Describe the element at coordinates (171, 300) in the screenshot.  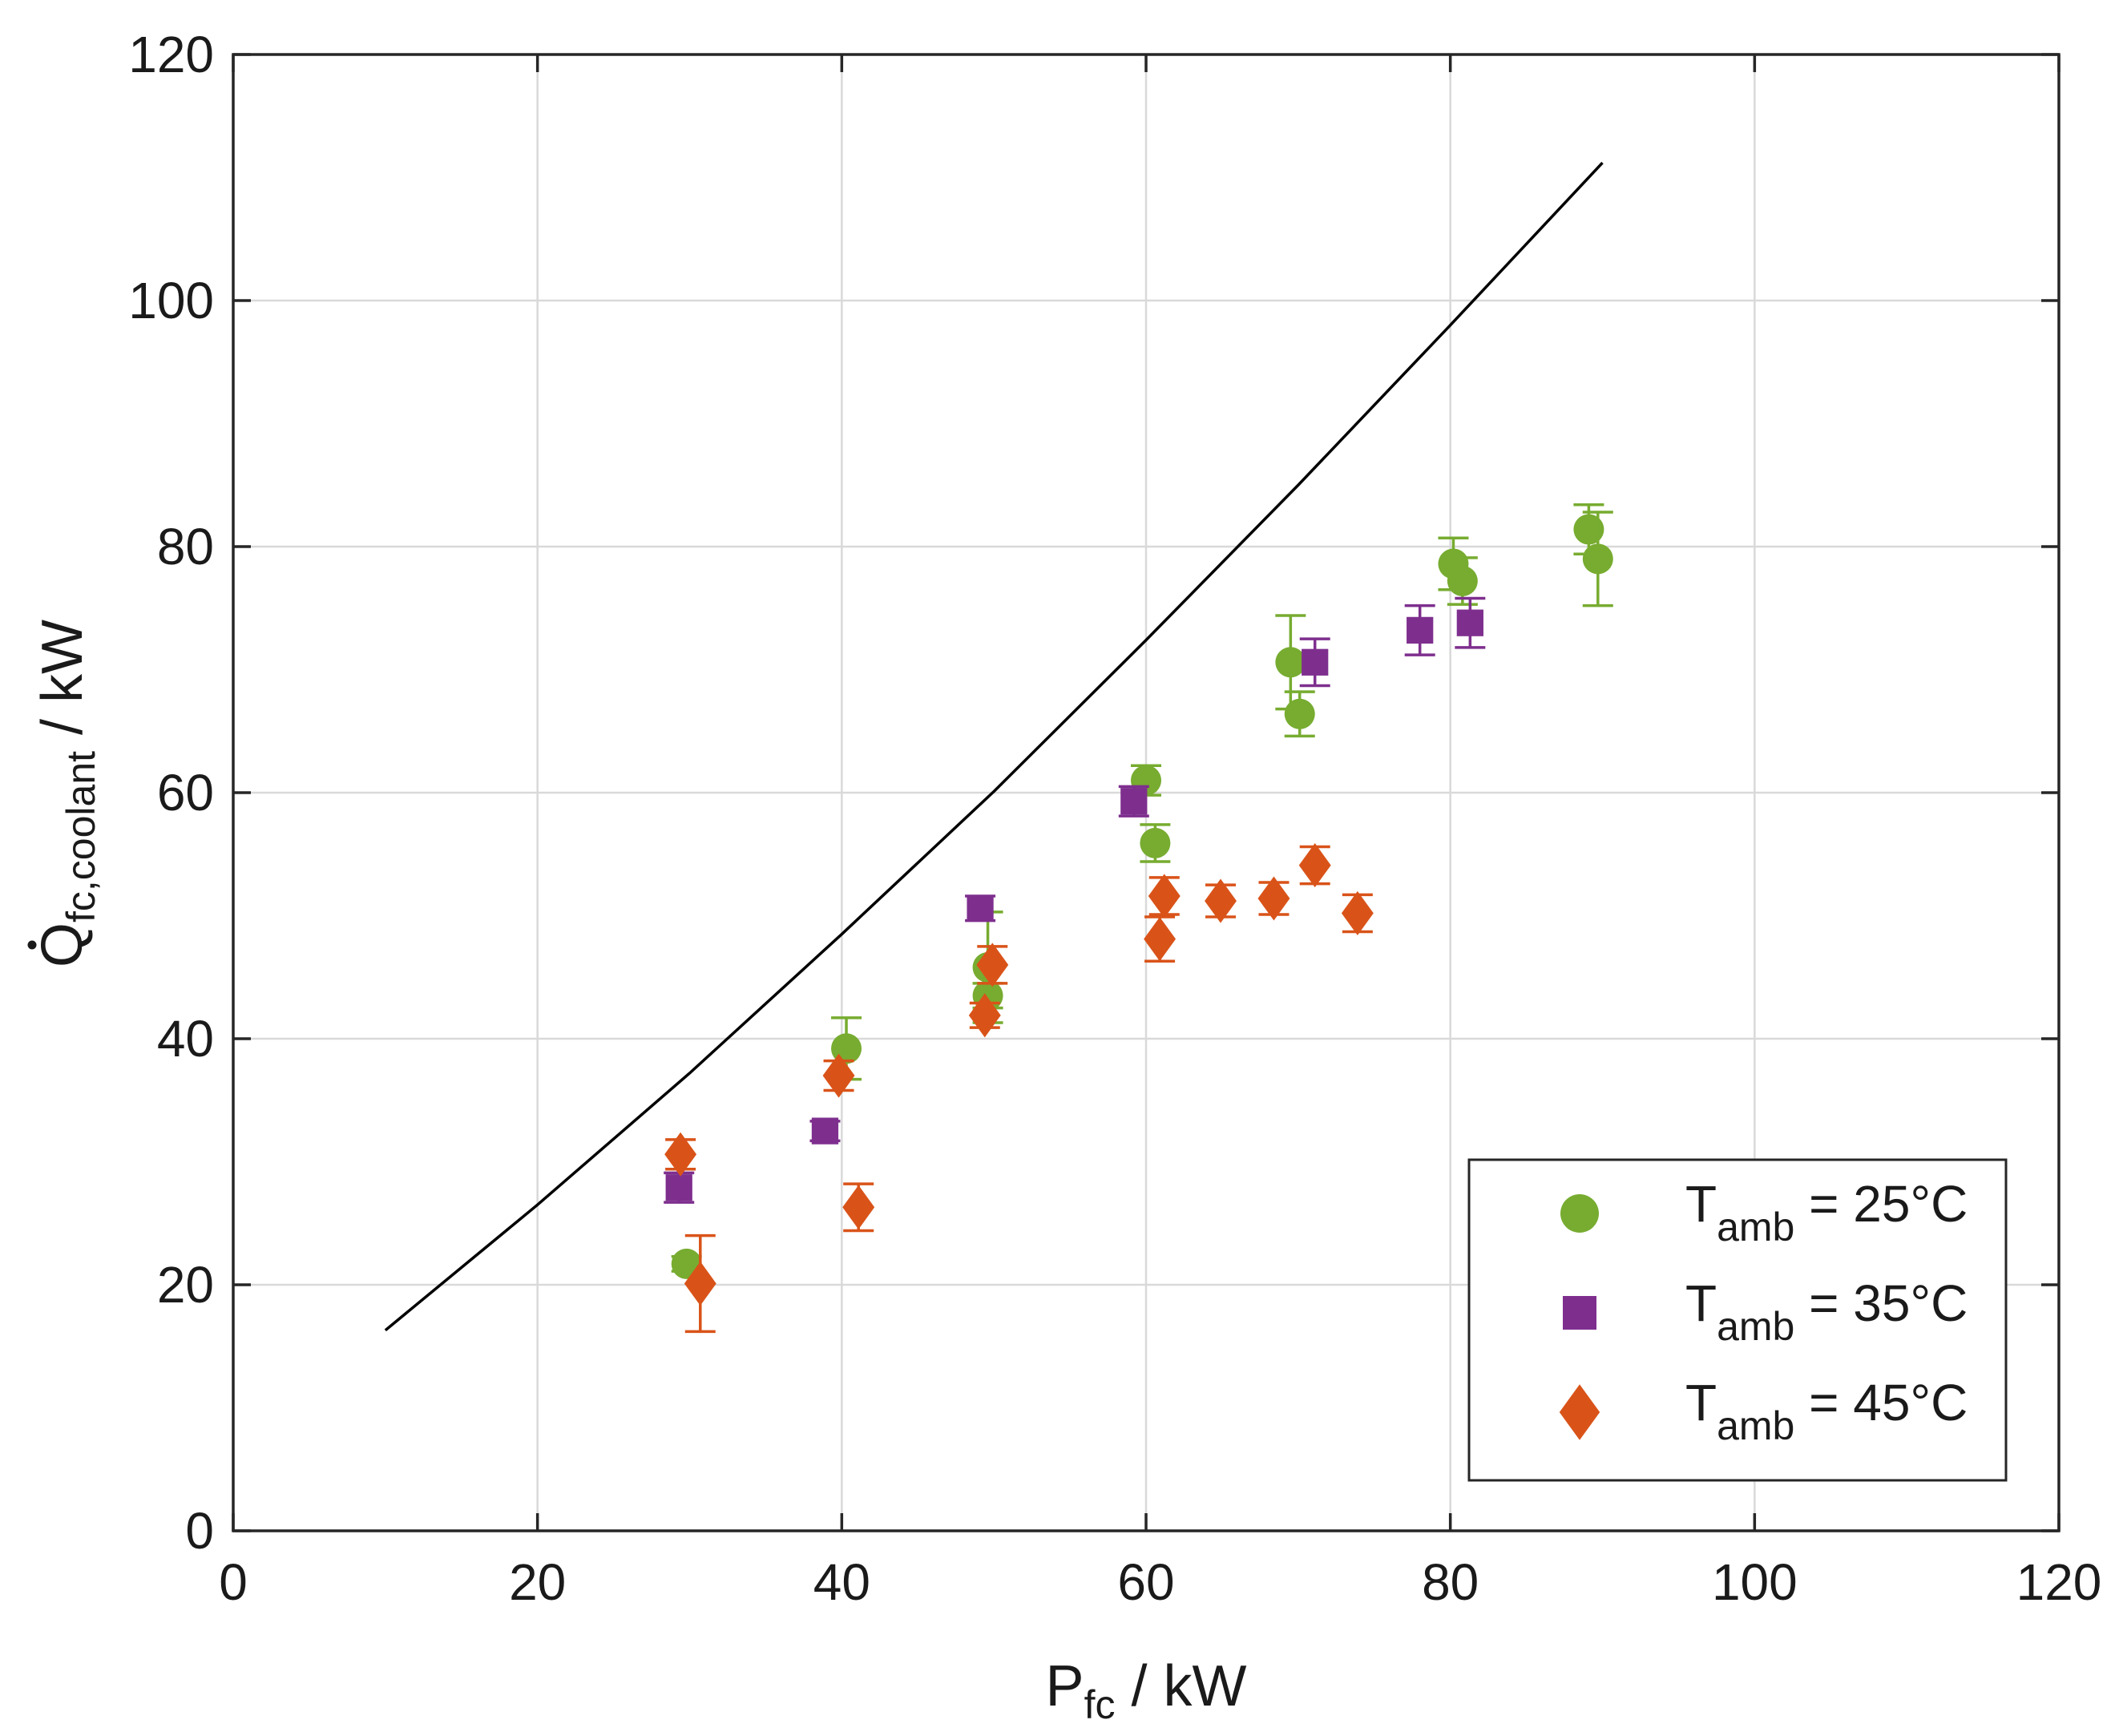
I see `y-tick-label: 100` at that location.